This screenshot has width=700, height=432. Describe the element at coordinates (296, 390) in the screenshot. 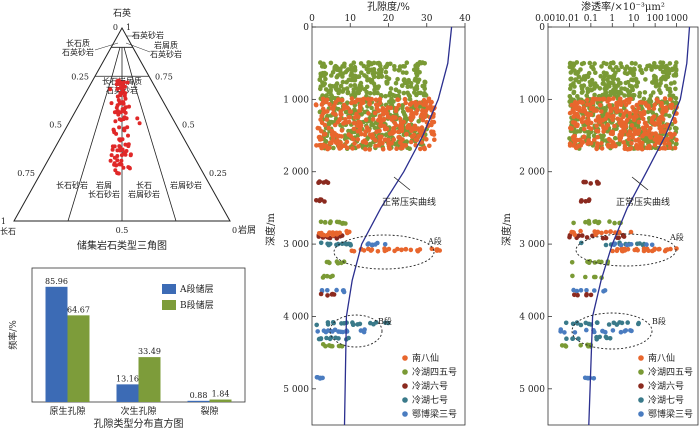

I see `y-tick-label: 5 000` at that location.